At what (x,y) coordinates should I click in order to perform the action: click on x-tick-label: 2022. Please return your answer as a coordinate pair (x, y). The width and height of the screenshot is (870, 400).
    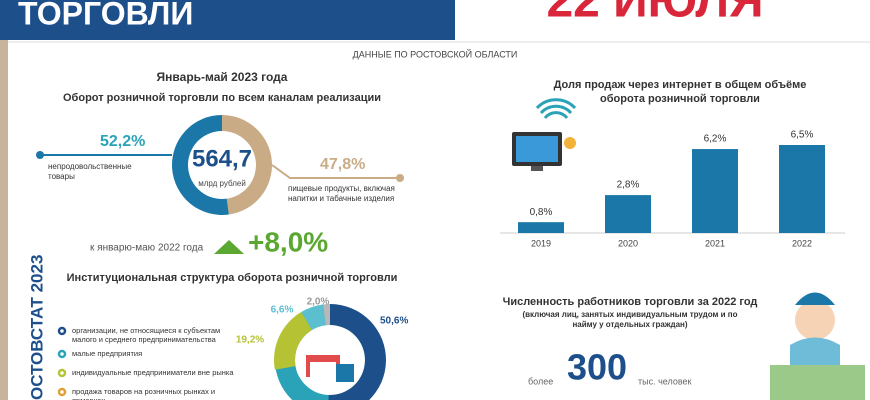
    Looking at the image, I should click on (802, 243).